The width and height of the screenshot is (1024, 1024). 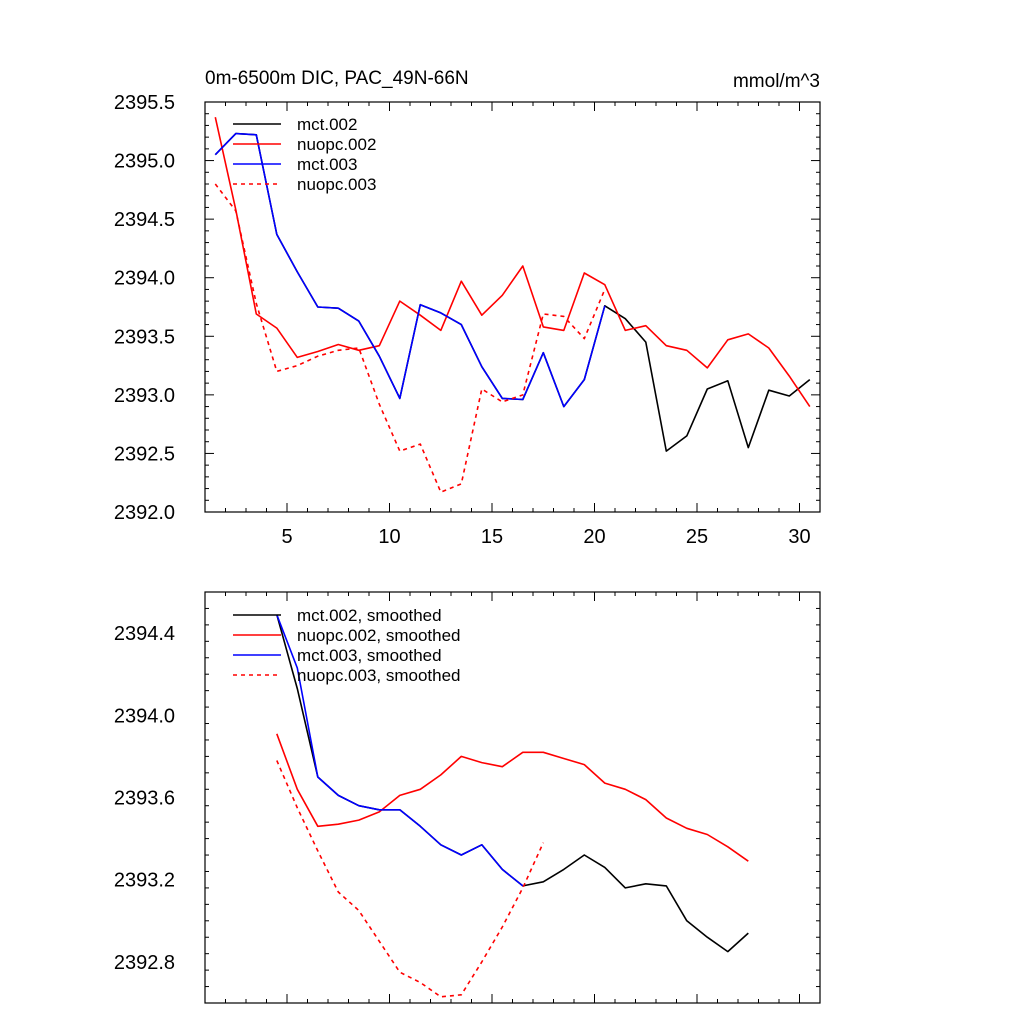 I want to click on top-x-tick-label: 30, so click(x=799, y=537).